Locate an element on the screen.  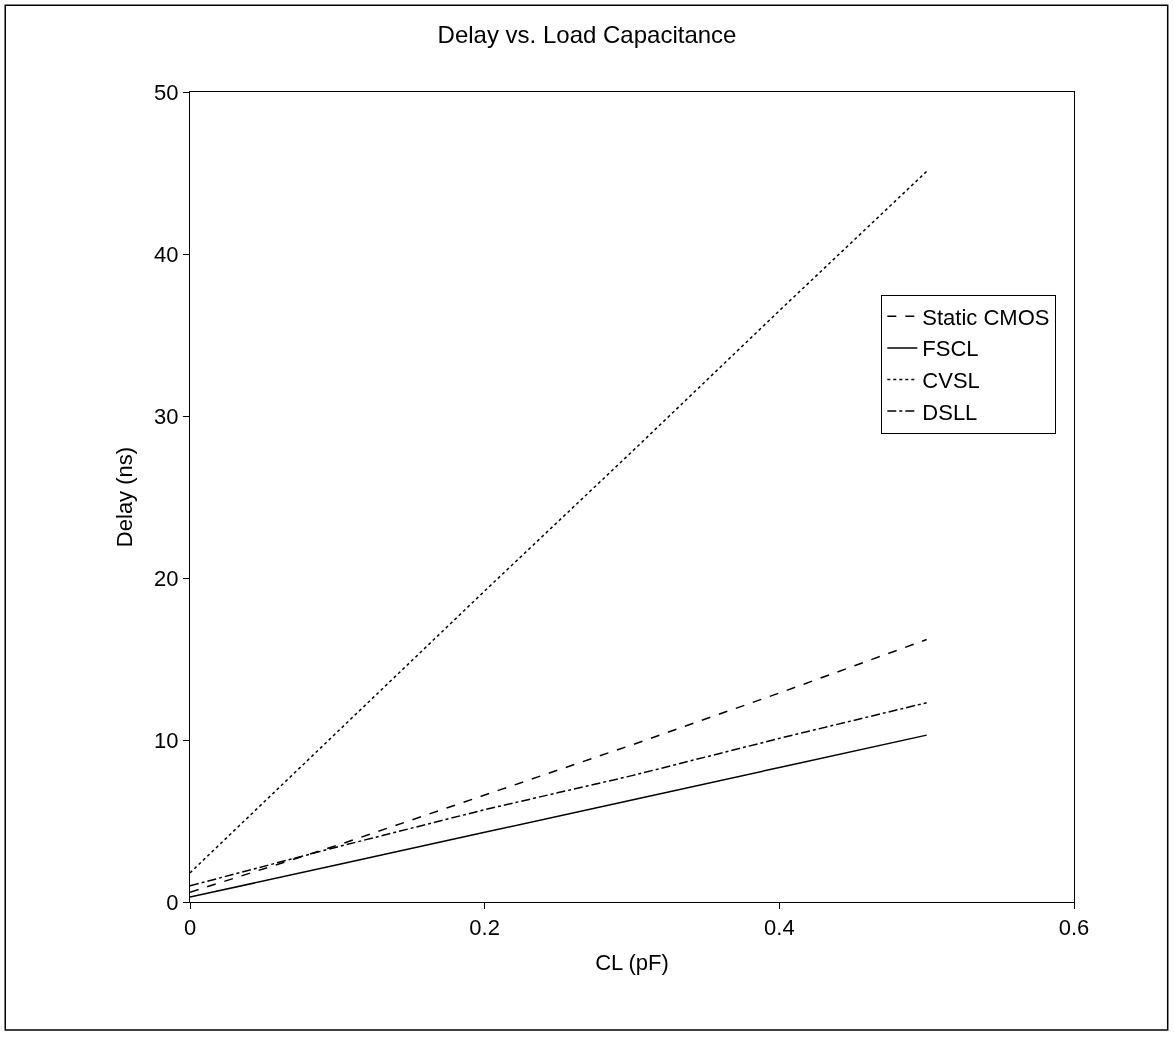
chart-title: Delay vs. Load Capacitance is located at coordinates (587, 34).